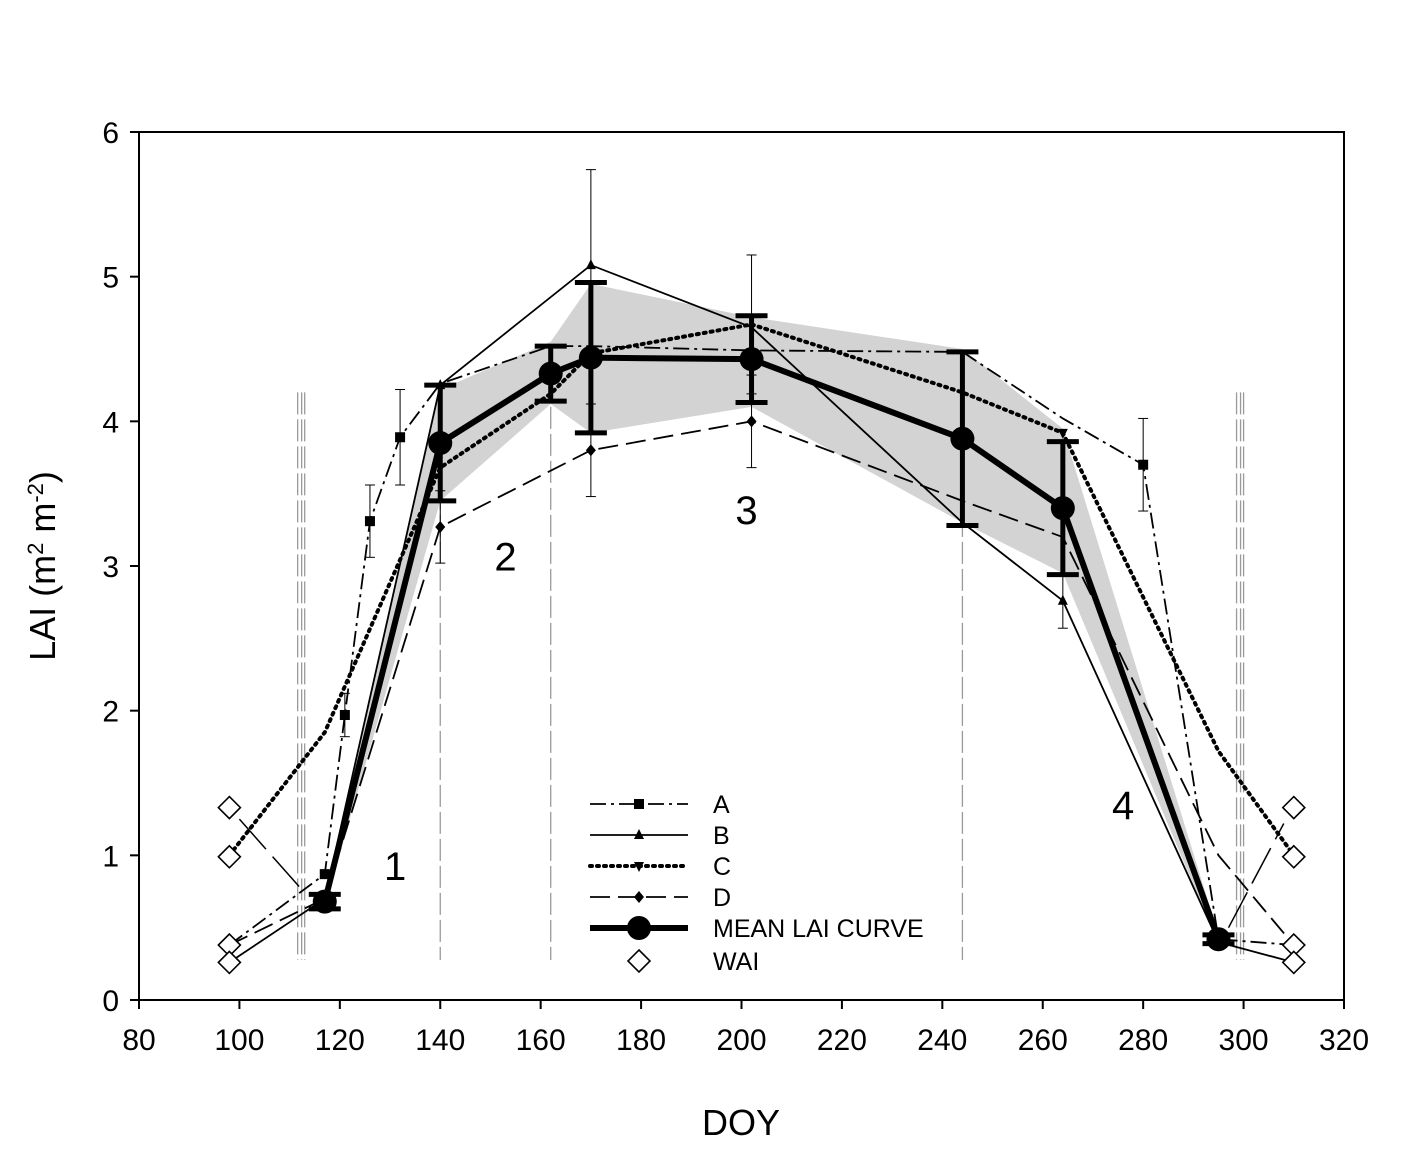  What do you see at coordinates (110, 133) in the screenshot?
I see `y-tick-label-6: 6` at bounding box center [110, 133].